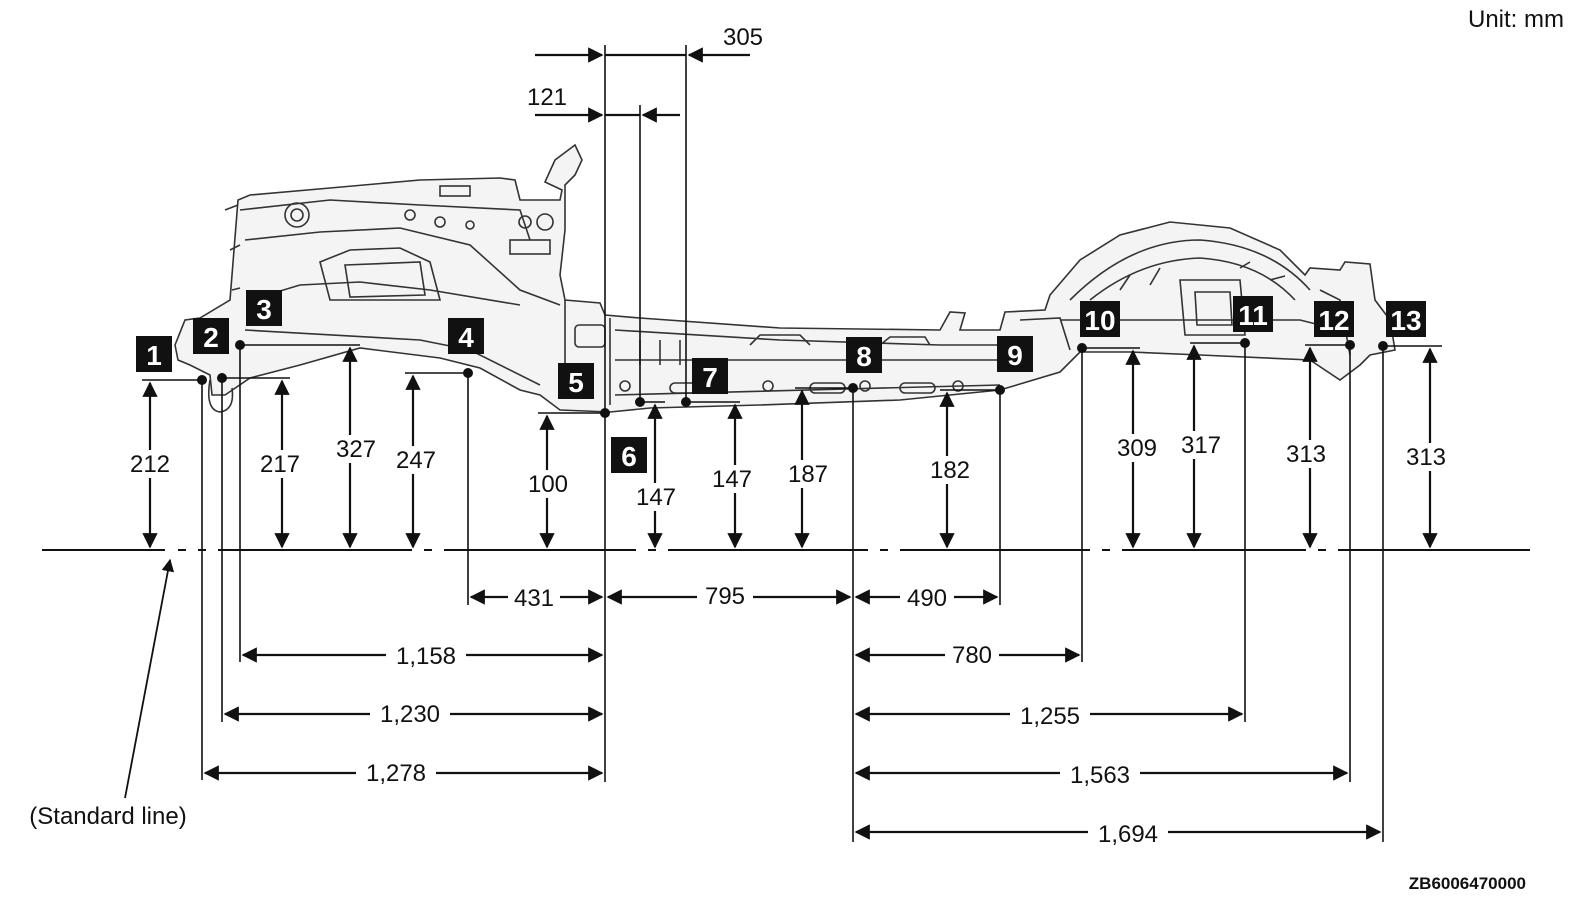 The image size is (1578, 912). What do you see at coordinates (547, 97) in the screenshot?
I see `top-dimension-121: 121` at bounding box center [547, 97].